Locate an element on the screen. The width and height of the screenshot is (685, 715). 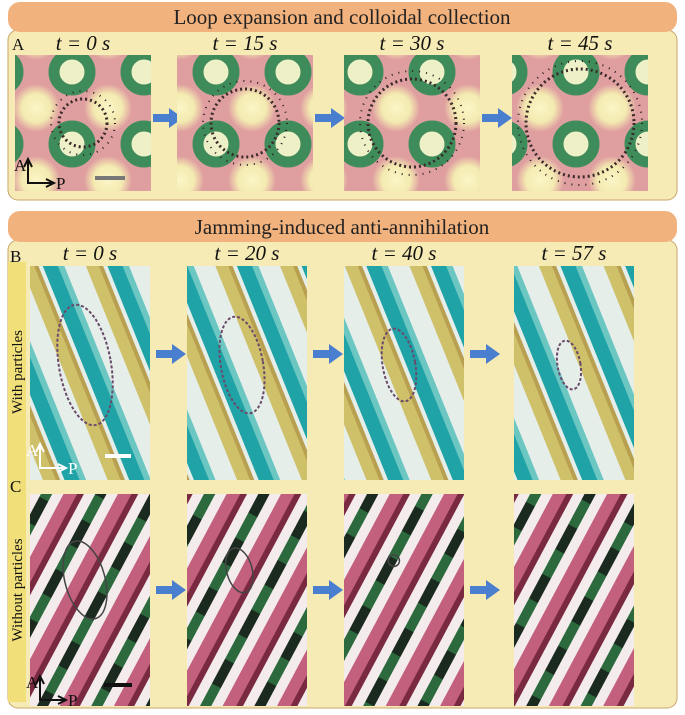
banner-title: Jamming-induced anti-annihilation is located at coordinates (342, 227).